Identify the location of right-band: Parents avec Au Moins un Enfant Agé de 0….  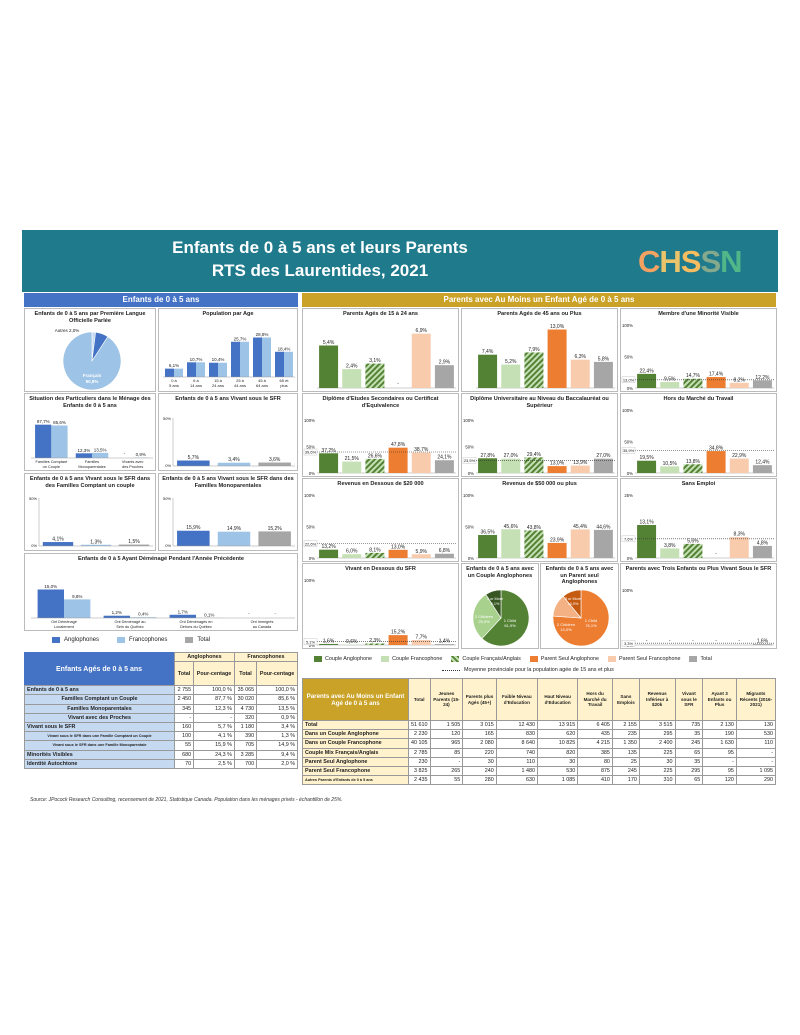
(539, 300).